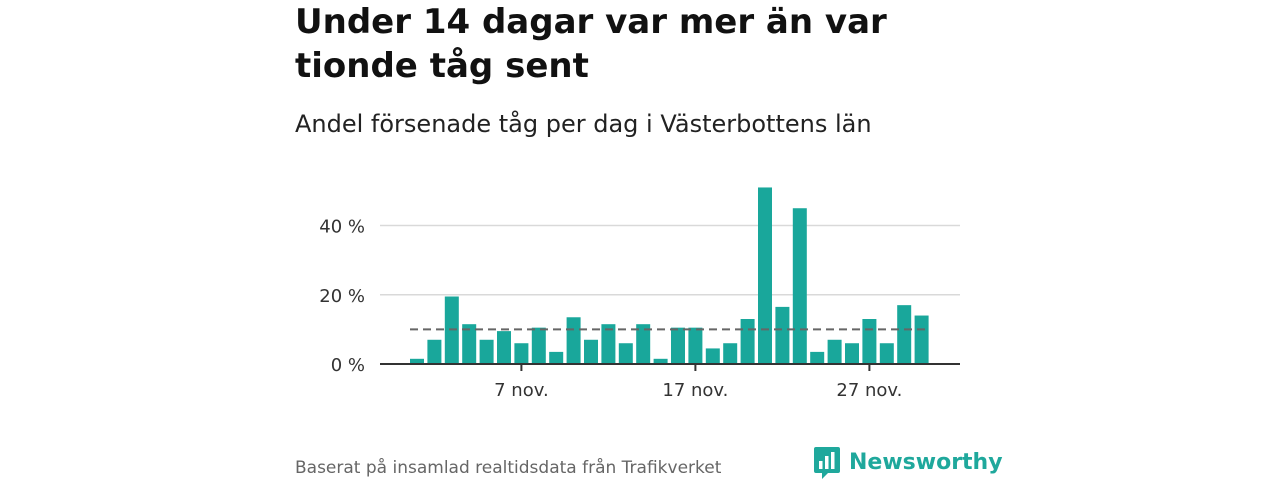 The image size is (1280, 480). What do you see at coordinates (869, 390) in the screenshot?
I see `x-tick-label: 27 nov.` at bounding box center [869, 390].